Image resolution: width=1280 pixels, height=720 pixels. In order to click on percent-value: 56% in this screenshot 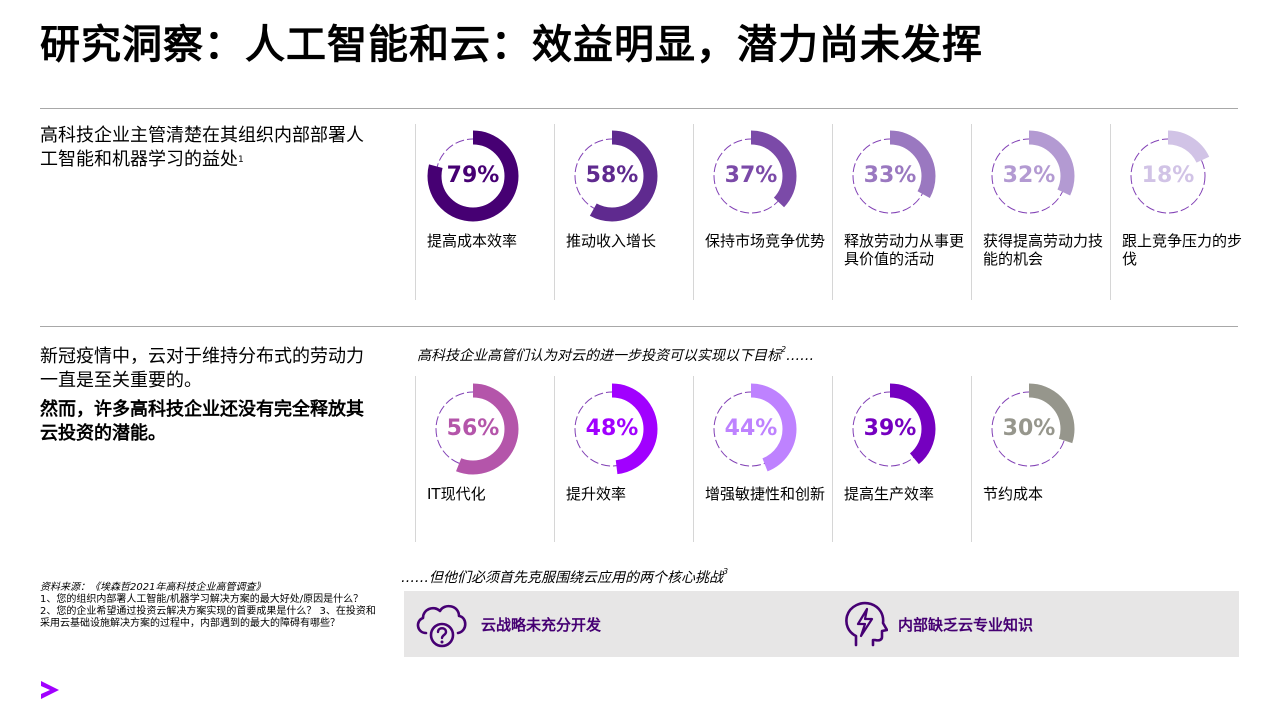, I will do `click(473, 428)`.